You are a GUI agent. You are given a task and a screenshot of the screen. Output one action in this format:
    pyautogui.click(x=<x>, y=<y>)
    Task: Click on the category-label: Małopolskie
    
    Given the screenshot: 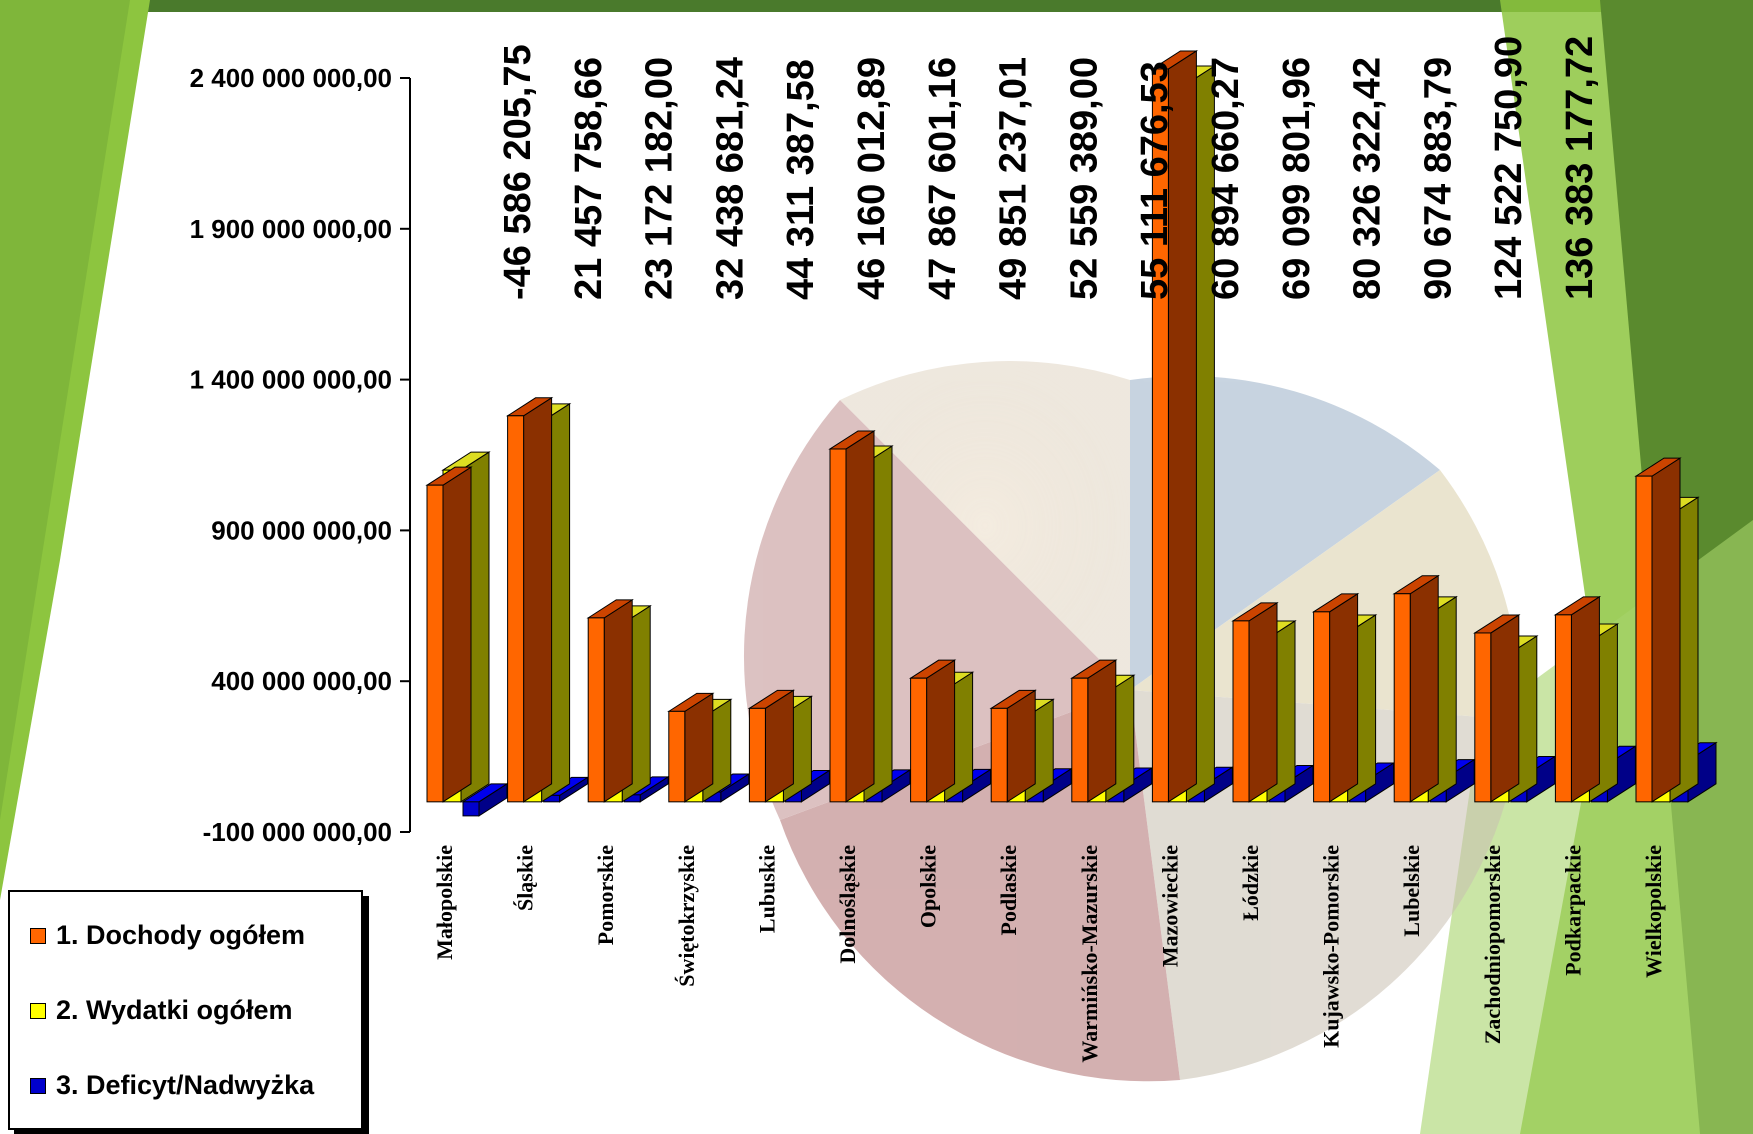 What is the action you would take?
    pyautogui.click(x=444, y=902)
    